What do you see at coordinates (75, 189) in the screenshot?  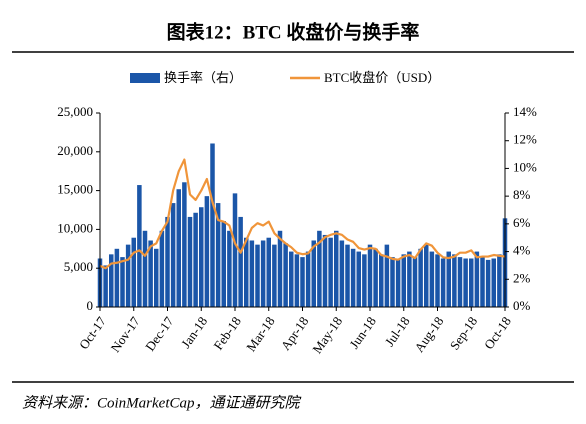 I see `y-tick-label: 15,000` at bounding box center [75, 189].